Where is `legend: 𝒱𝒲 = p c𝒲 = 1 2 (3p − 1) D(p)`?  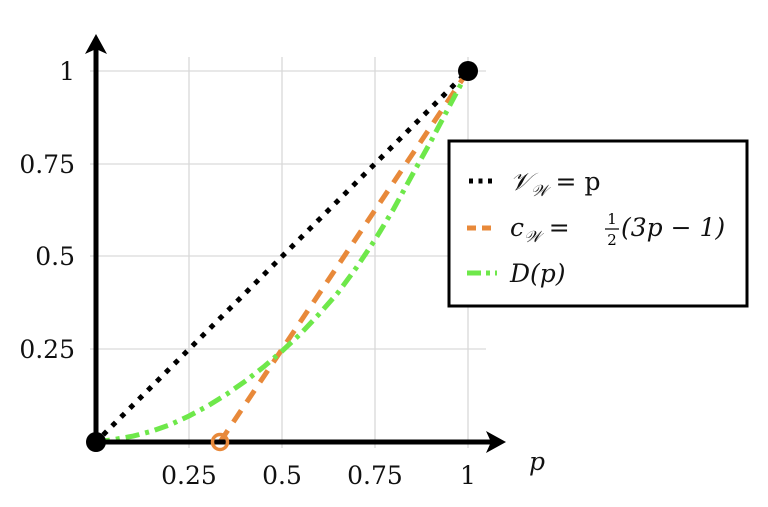
legend: 𝒱𝒲 = p c𝒲 = 1 2 (3p − 1) D(p) is located at coordinates (598, 223).